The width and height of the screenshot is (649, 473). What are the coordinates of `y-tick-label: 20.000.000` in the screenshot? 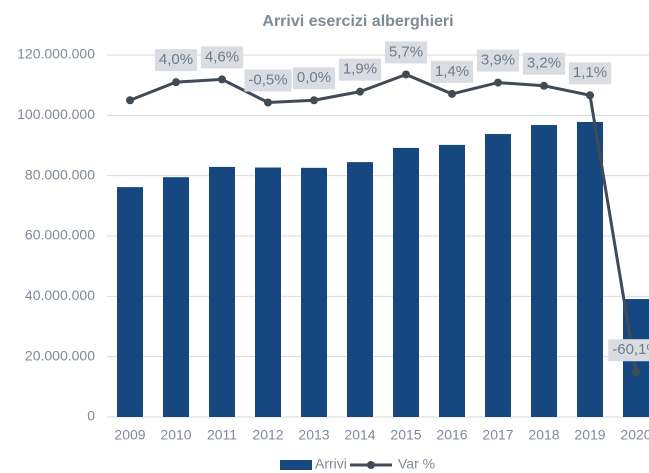 It's located at (60, 355).